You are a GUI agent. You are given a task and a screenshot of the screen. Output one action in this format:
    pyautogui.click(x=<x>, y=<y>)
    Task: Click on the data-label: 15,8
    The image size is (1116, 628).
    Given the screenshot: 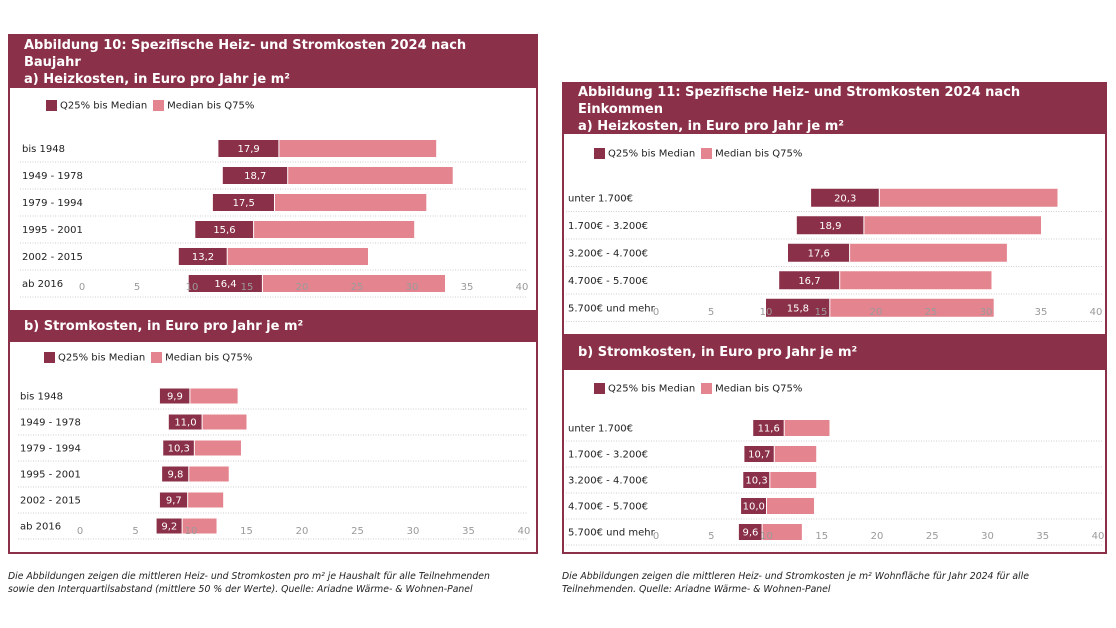 What is the action you would take?
    pyautogui.click(x=798, y=308)
    